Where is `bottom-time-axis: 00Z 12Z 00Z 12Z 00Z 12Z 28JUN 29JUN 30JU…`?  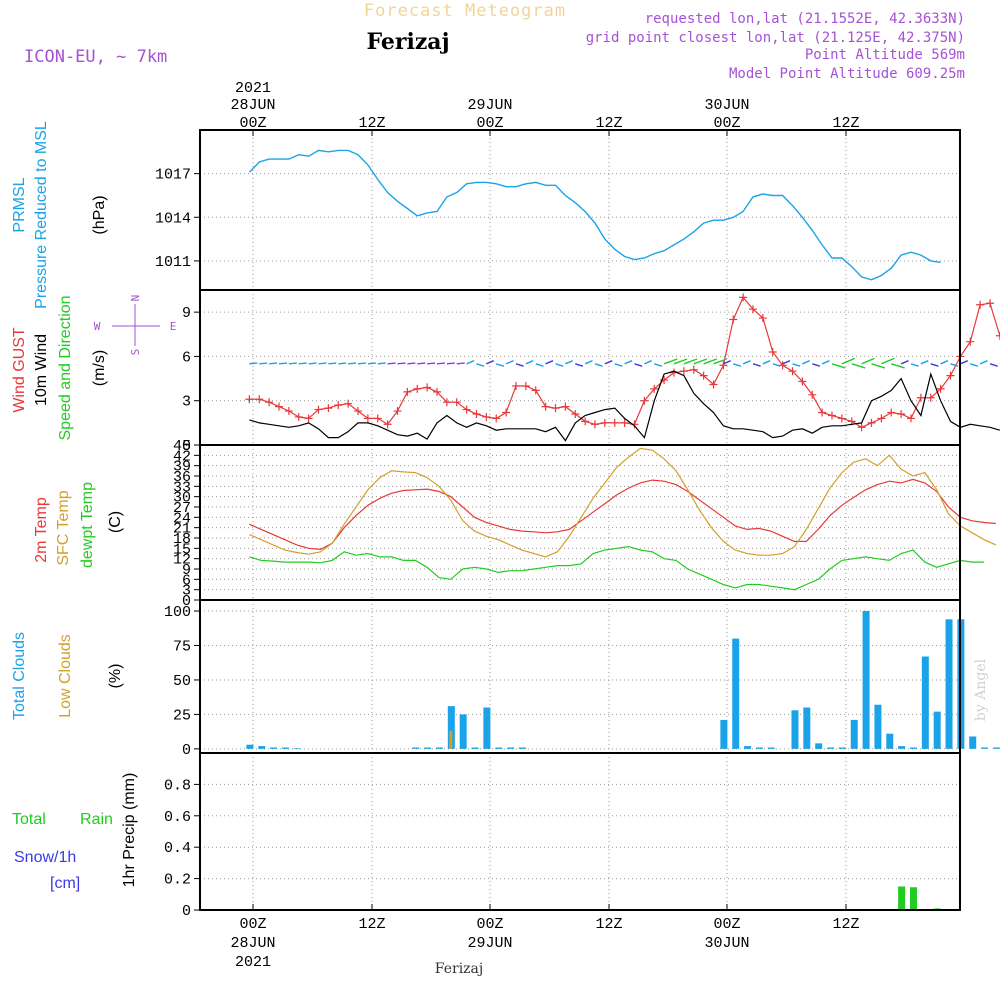 bottom-time-axis: 00Z 12Z 00Z 12Z 00Z 12Z 28JUN 29JUN 30JU… is located at coordinates (544, 943).